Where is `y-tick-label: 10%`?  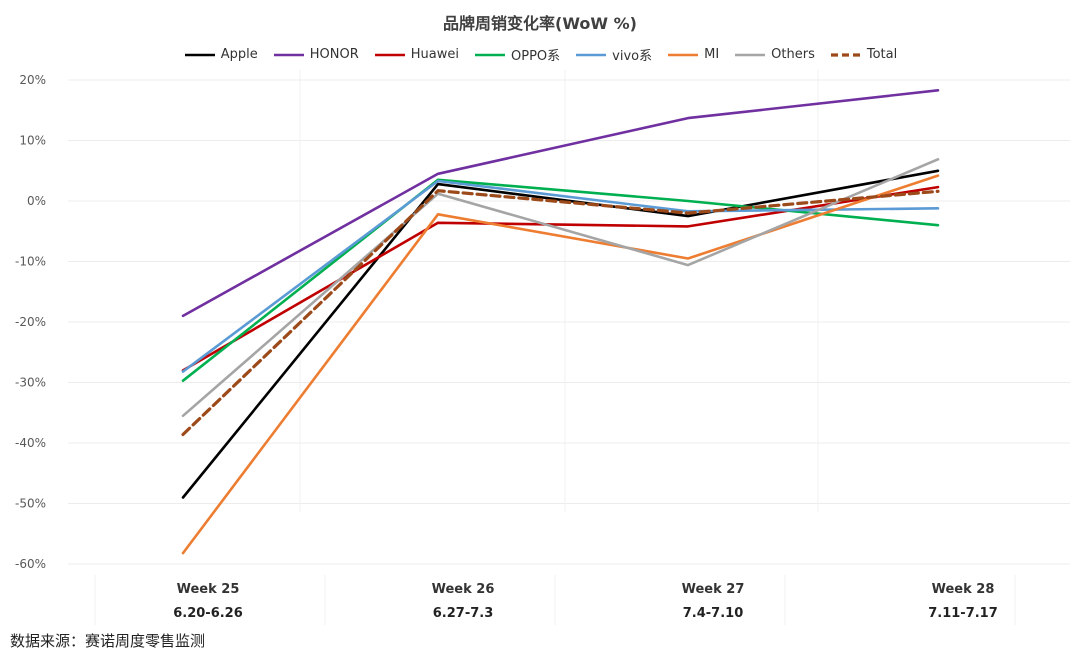 y-tick-label: 10% is located at coordinates (32, 141).